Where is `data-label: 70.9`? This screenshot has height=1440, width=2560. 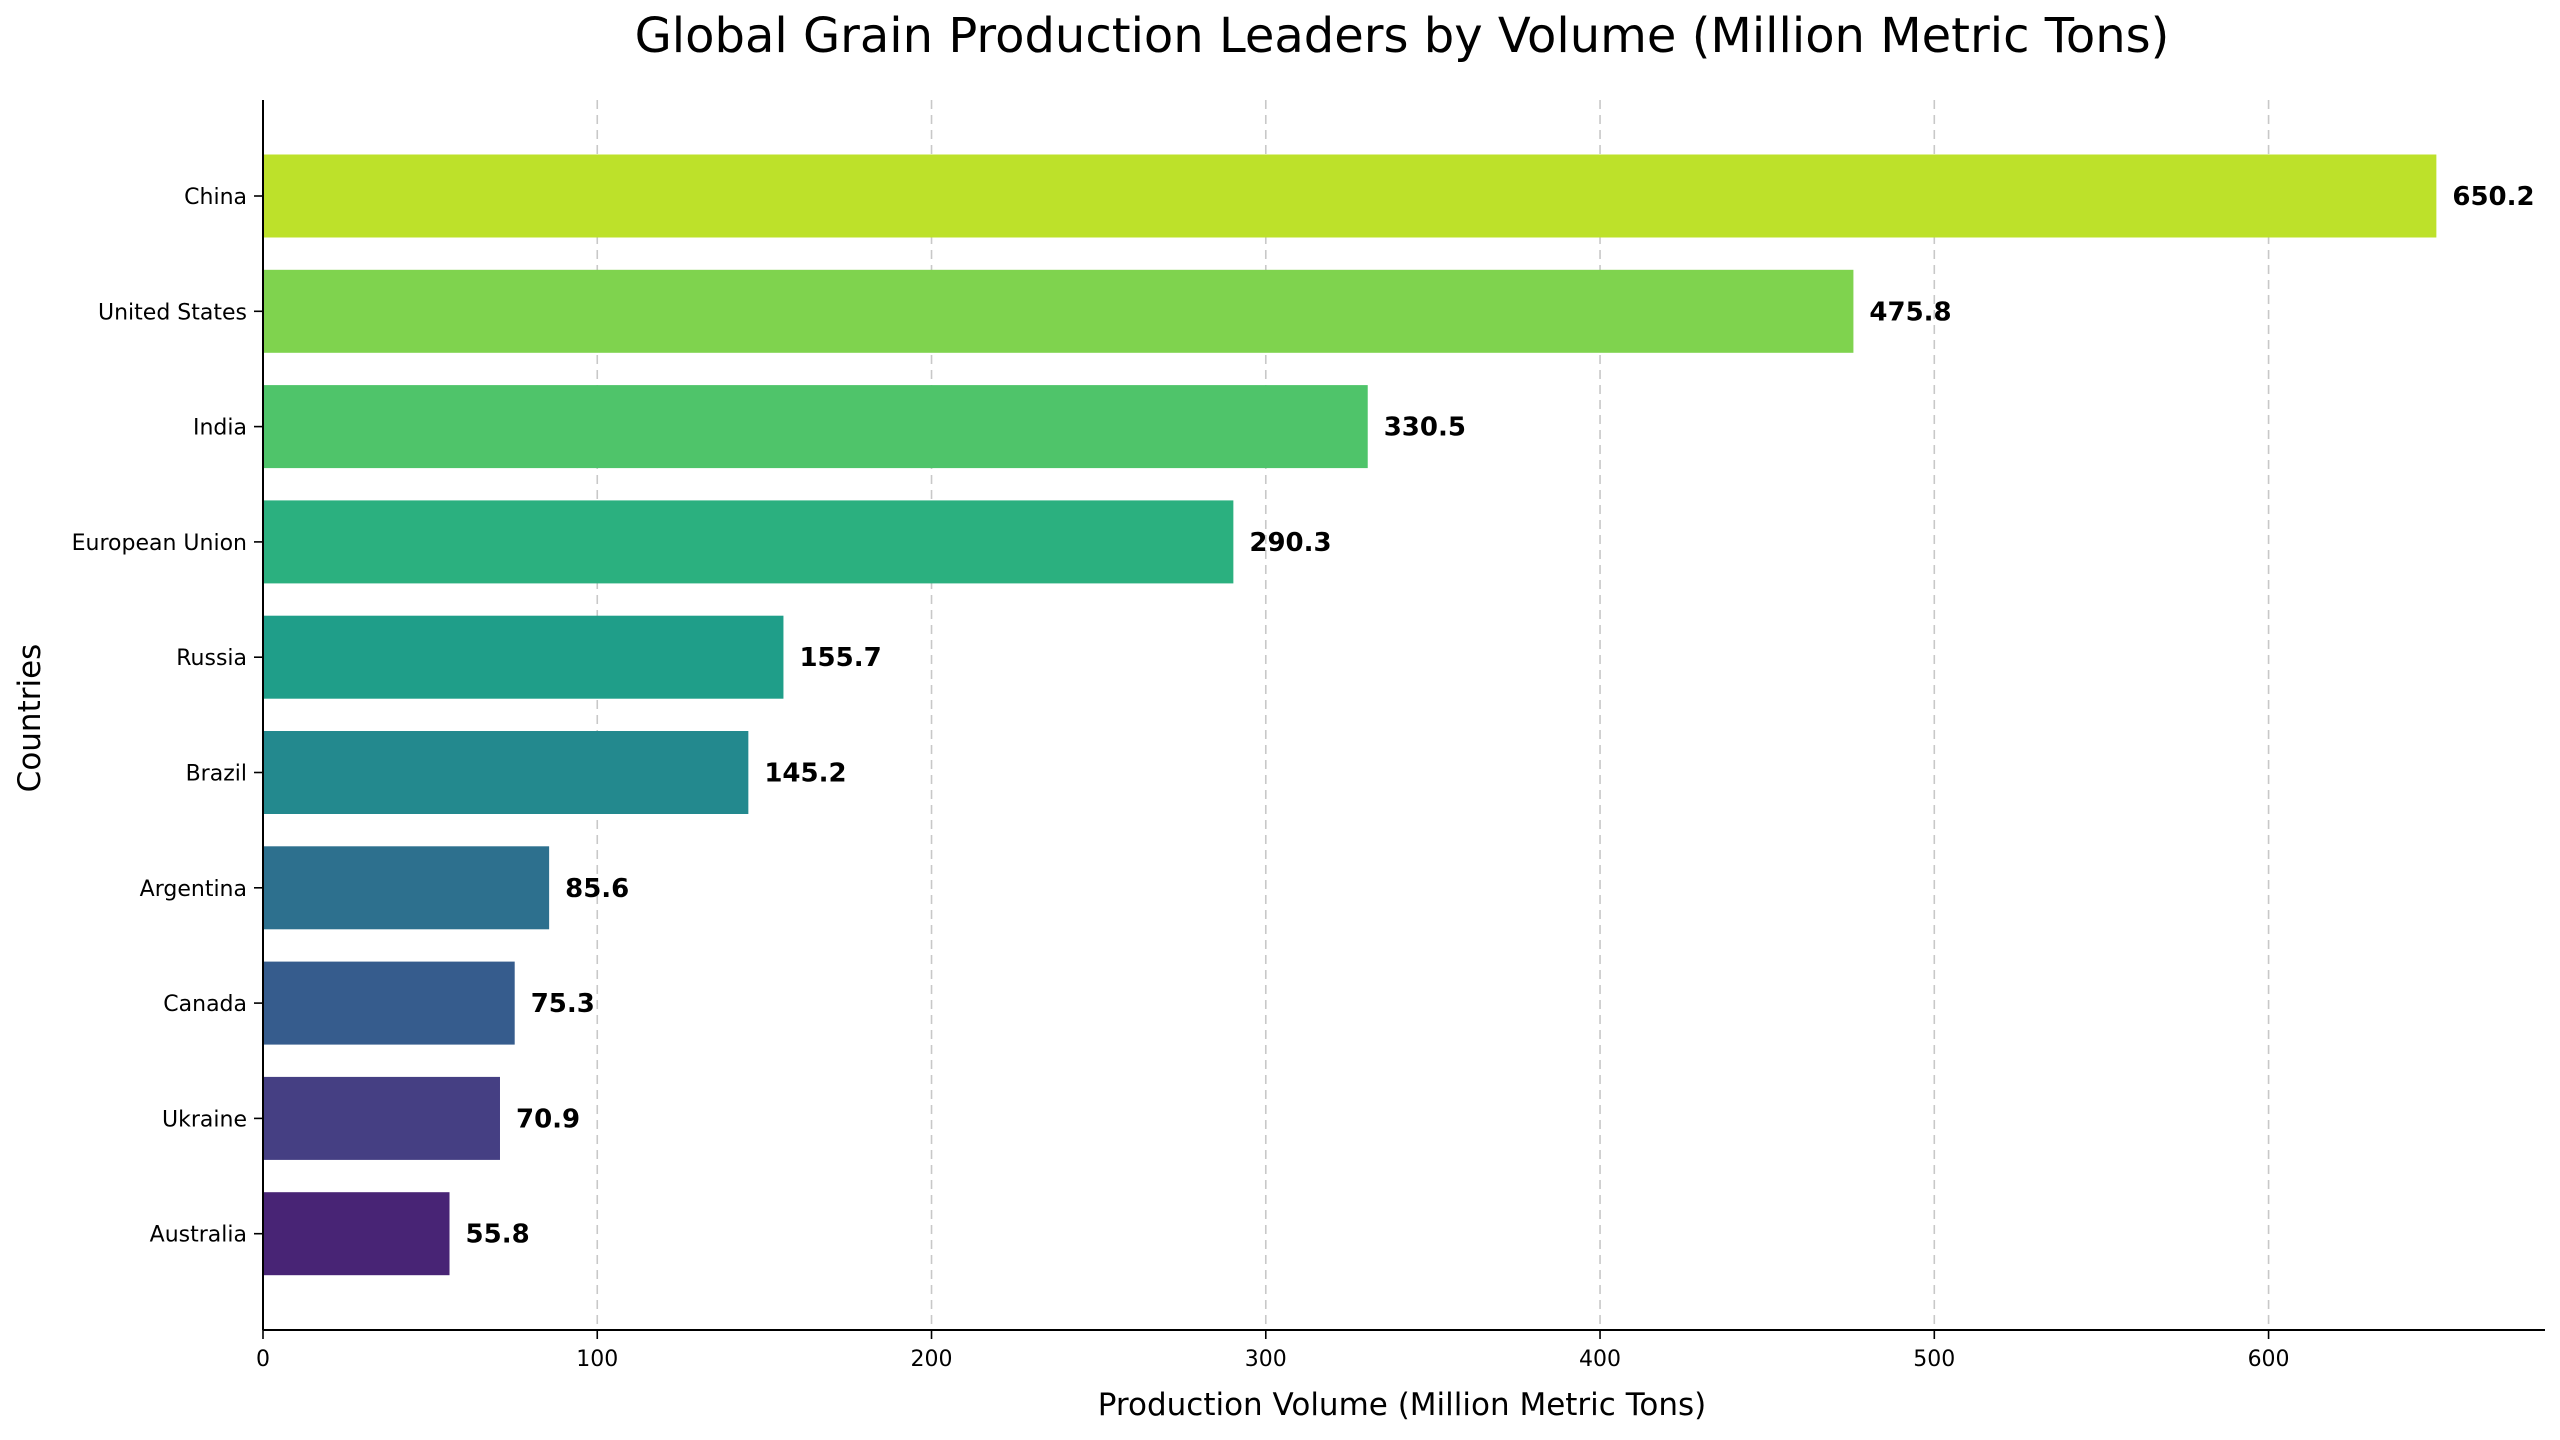 data-label: 70.9 is located at coordinates (548, 1119).